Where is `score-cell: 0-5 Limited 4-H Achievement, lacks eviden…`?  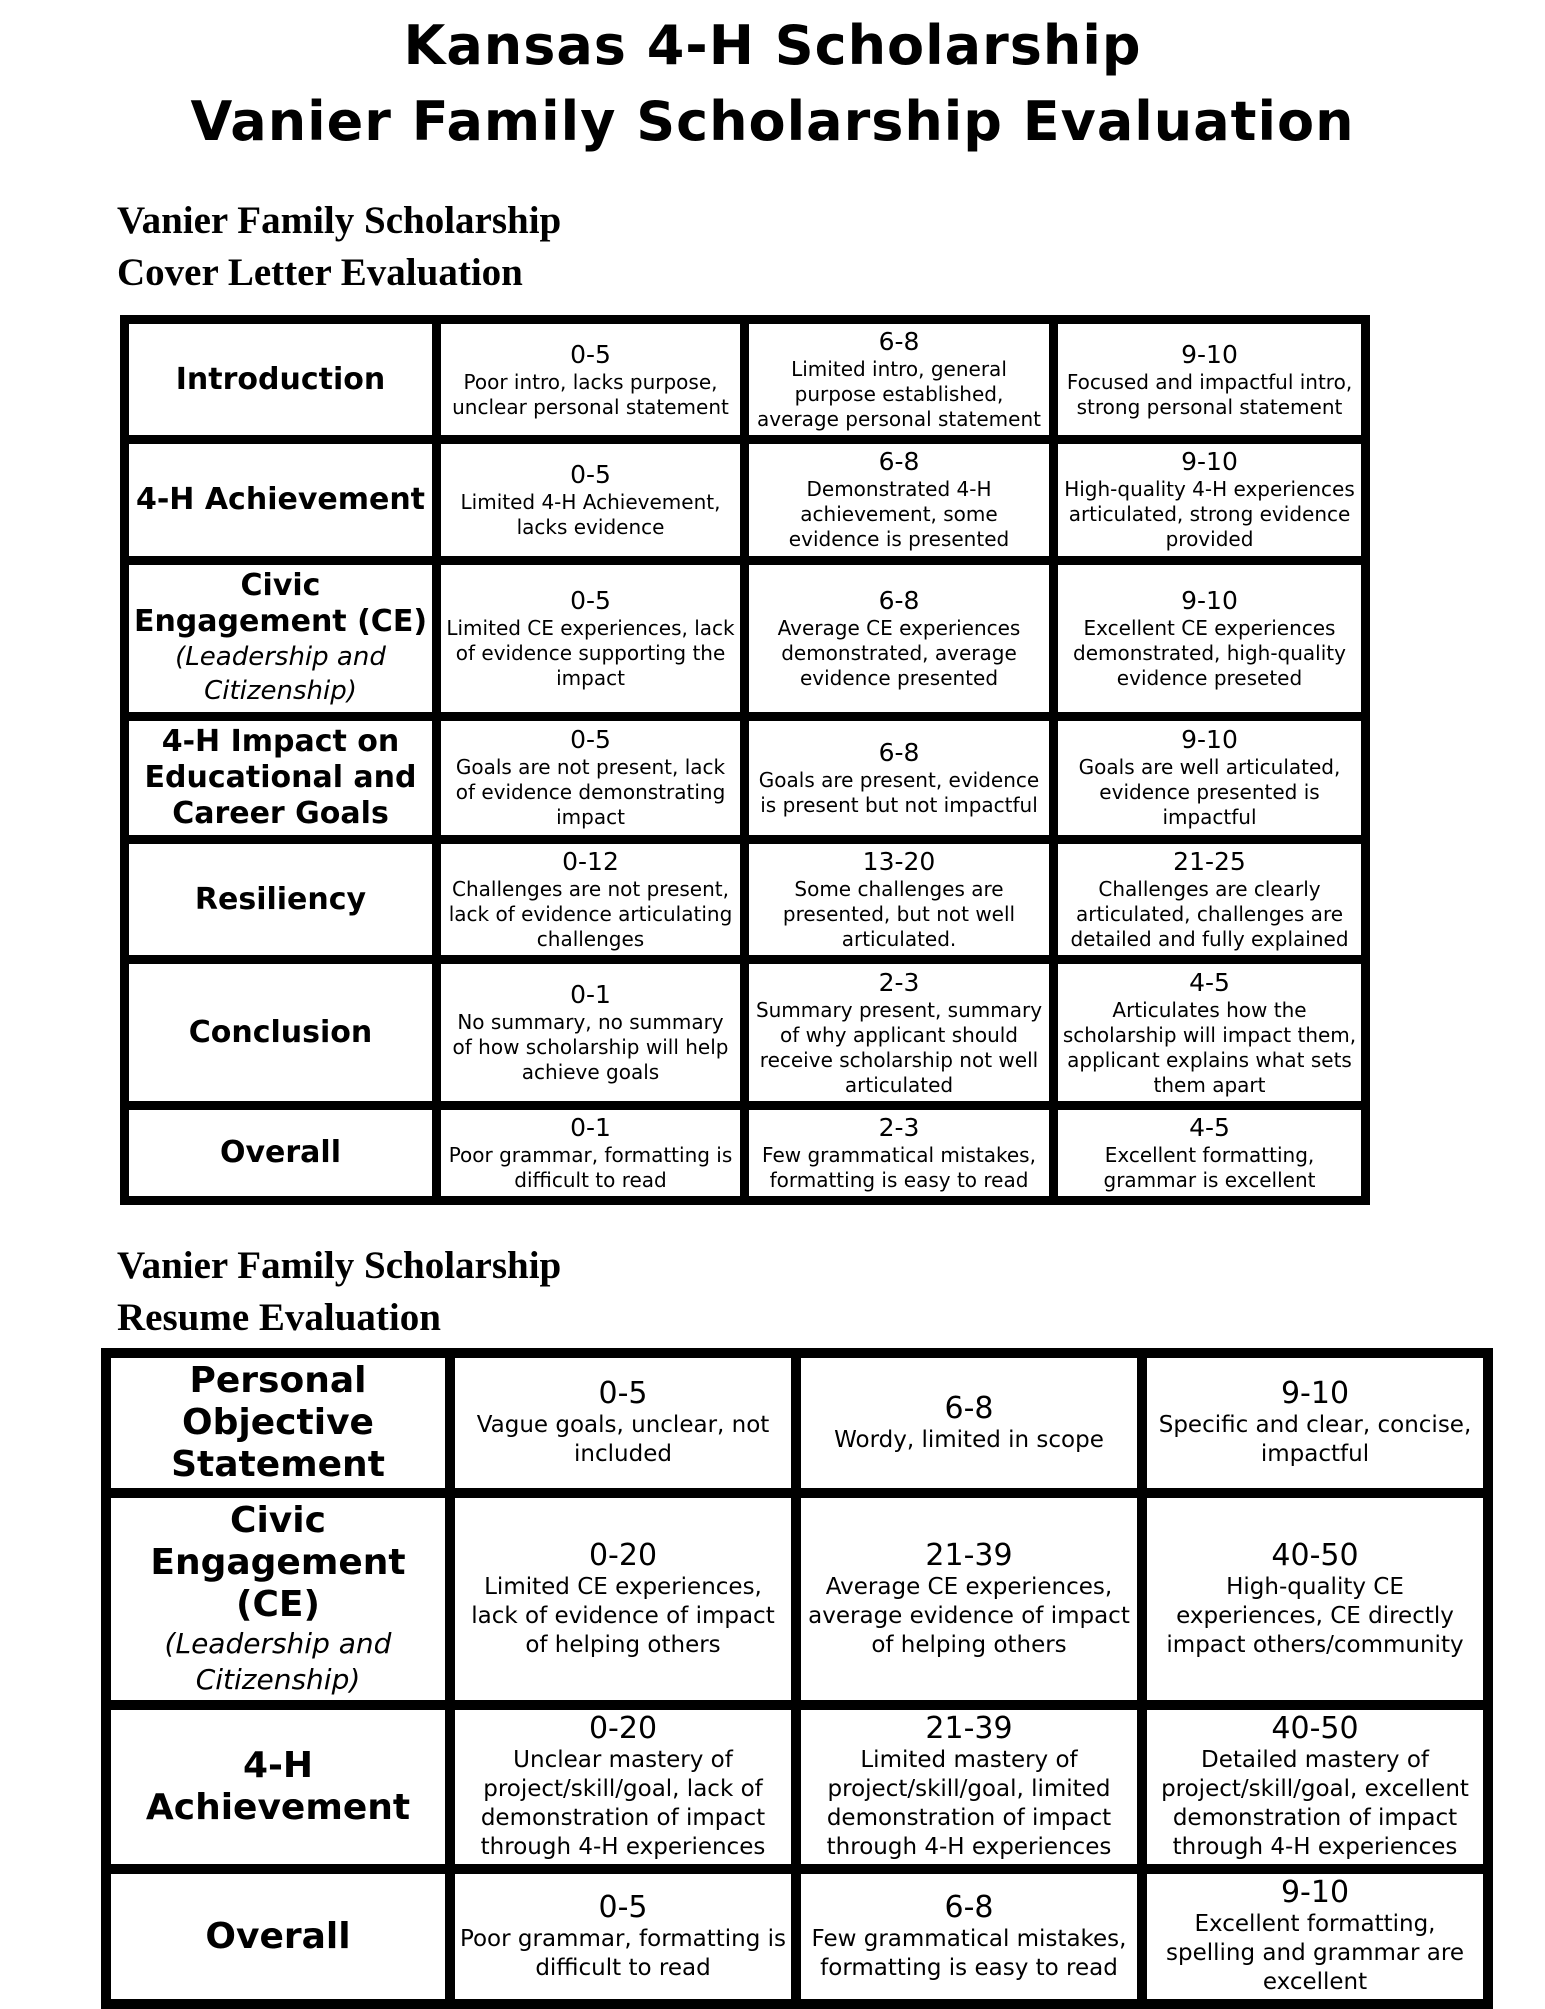
score-cell: 0-5 Limited 4-H Achievement, lacks eviden… is located at coordinates (590, 500).